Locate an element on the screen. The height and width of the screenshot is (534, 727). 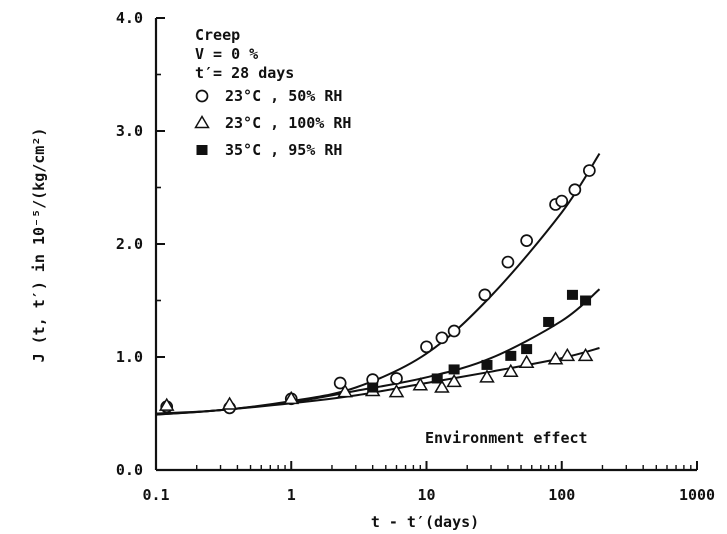
y-tick-label: 2.0 is located at coordinates (129, 244).